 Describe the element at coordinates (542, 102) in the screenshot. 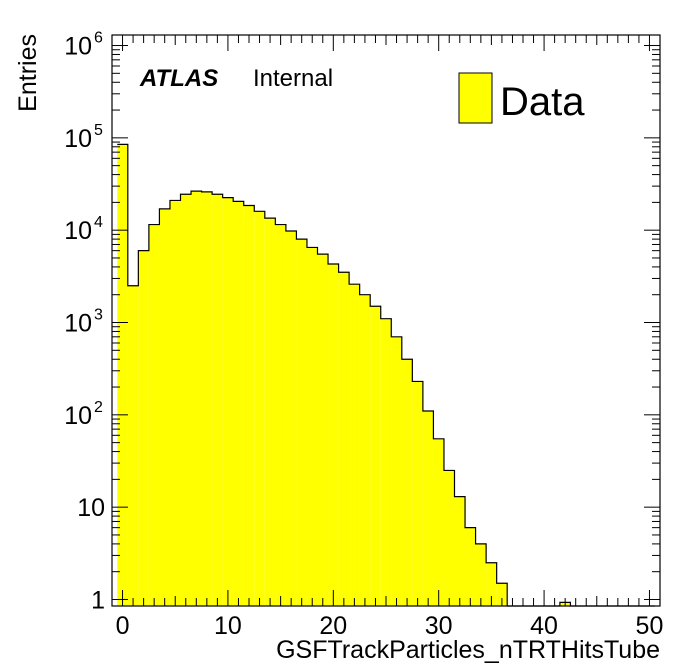

I see `legend-label-data: Data` at that location.